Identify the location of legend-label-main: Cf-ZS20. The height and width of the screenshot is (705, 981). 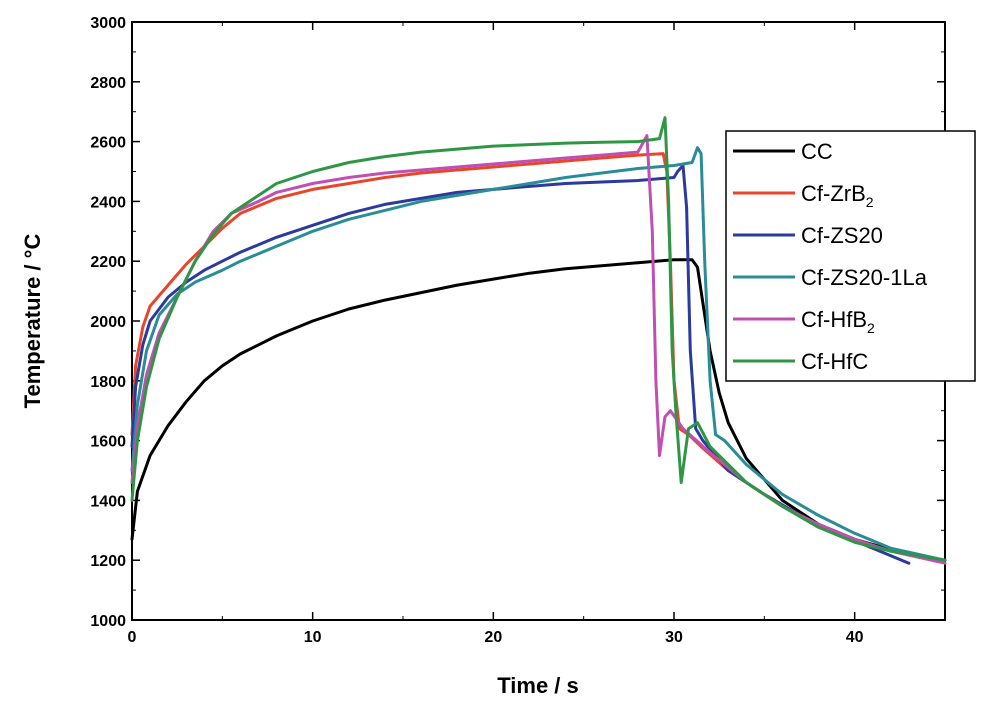
(842, 235).